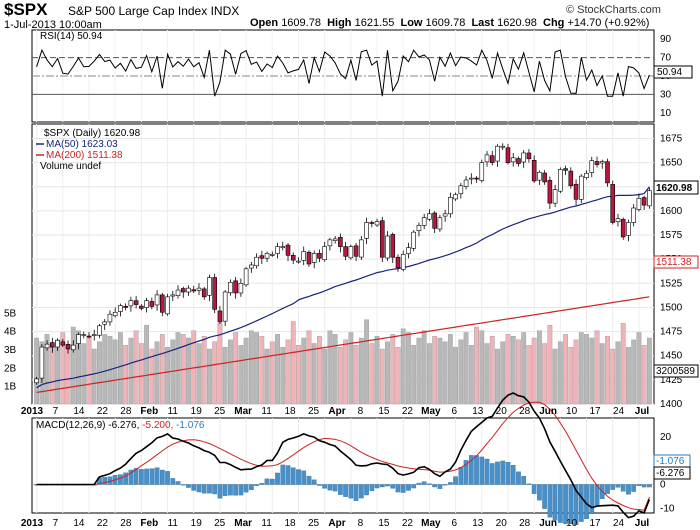  Describe the element at coordinates (384, 523) in the screenshot. I see `x-tick-label: 15` at that location.